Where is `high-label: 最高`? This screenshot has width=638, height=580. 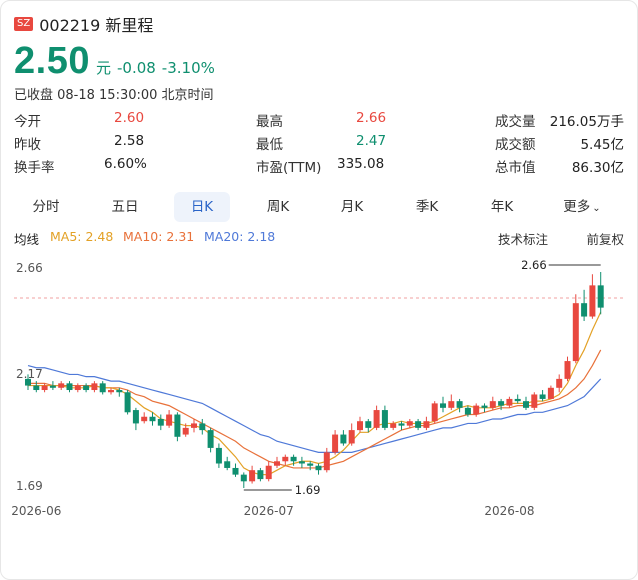 high-label: 最高 is located at coordinates (269, 122).